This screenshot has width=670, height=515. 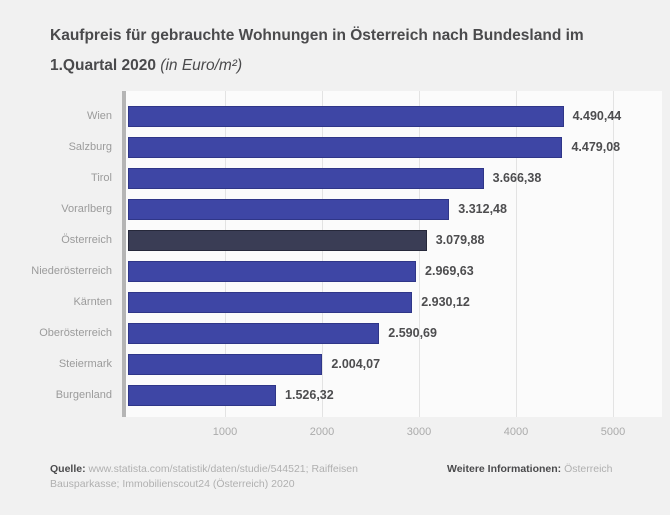 I want to click on more-info-label: Weitere Informationen:, so click(x=504, y=469).